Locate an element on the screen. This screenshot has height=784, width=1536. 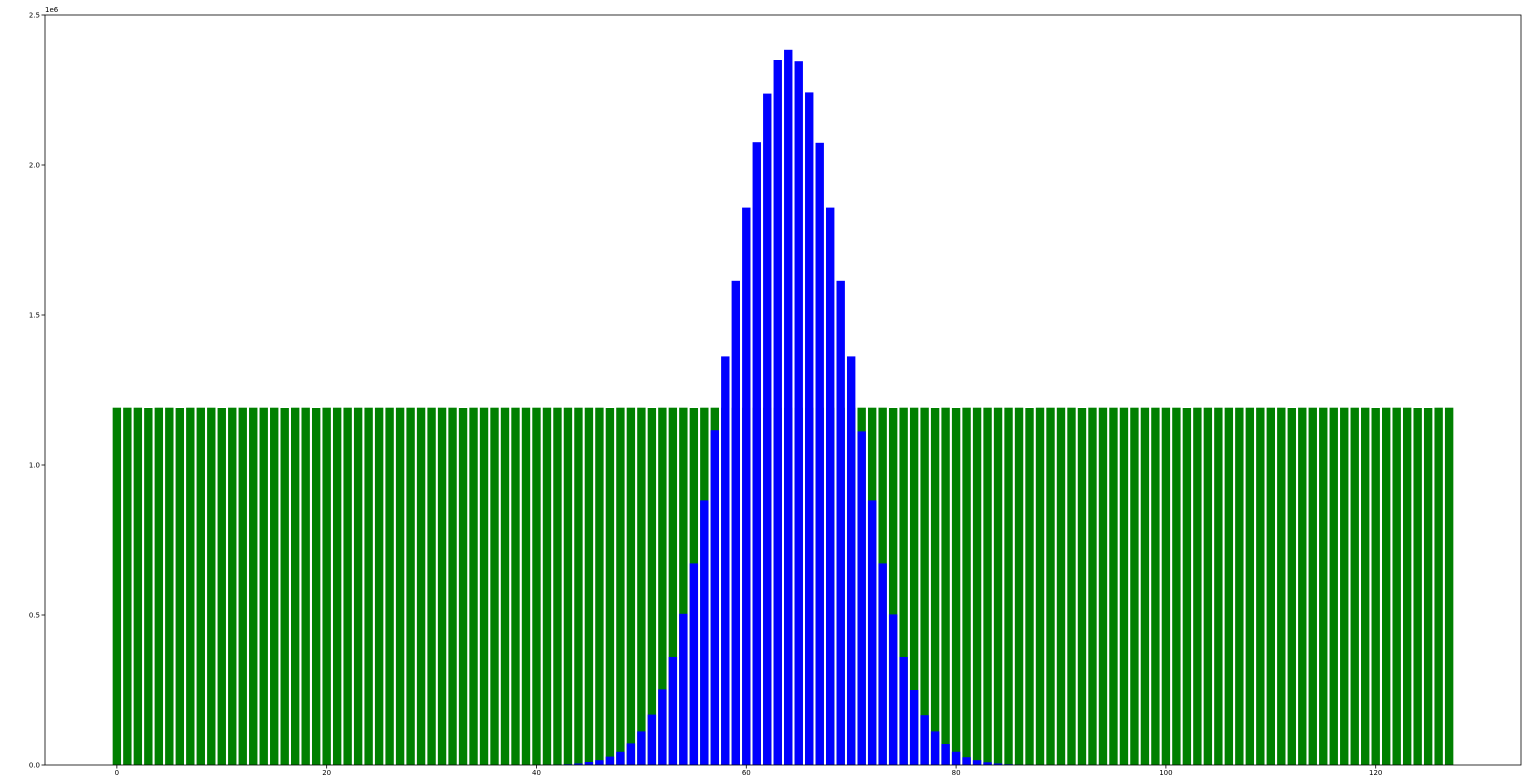
x-tick-label: 80 is located at coordinates (956, 773).